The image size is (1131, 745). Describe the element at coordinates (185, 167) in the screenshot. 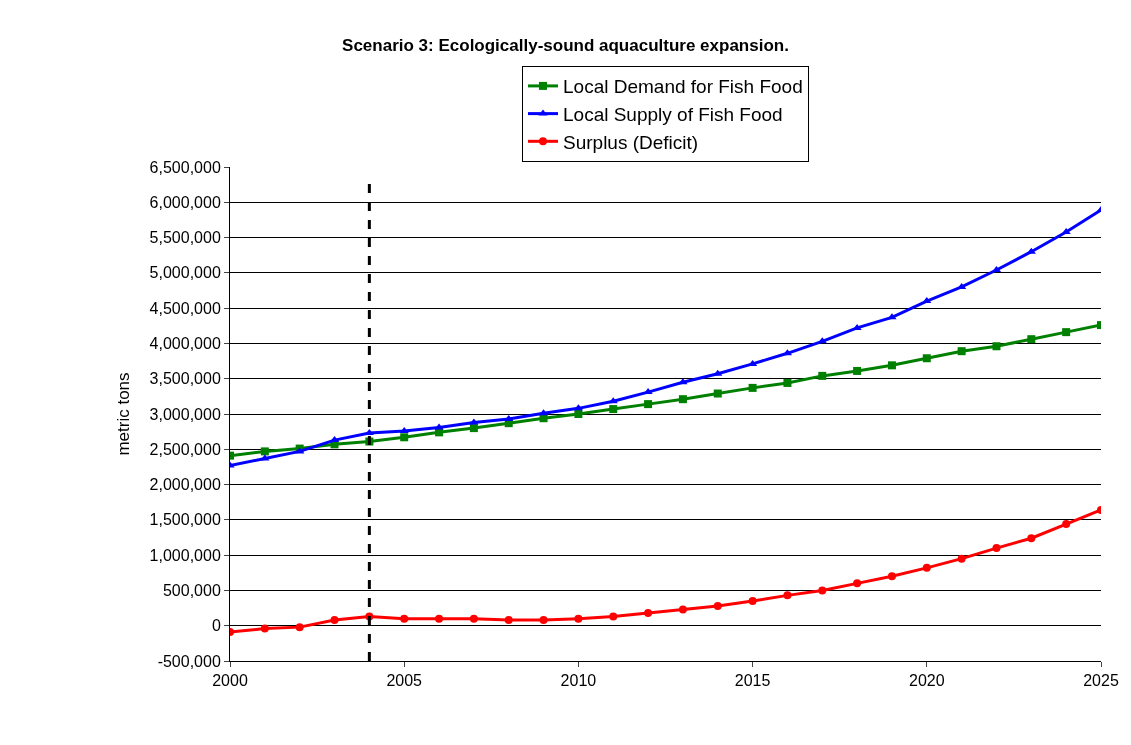

I see `y-tick-label: 6,500,000` at that location.